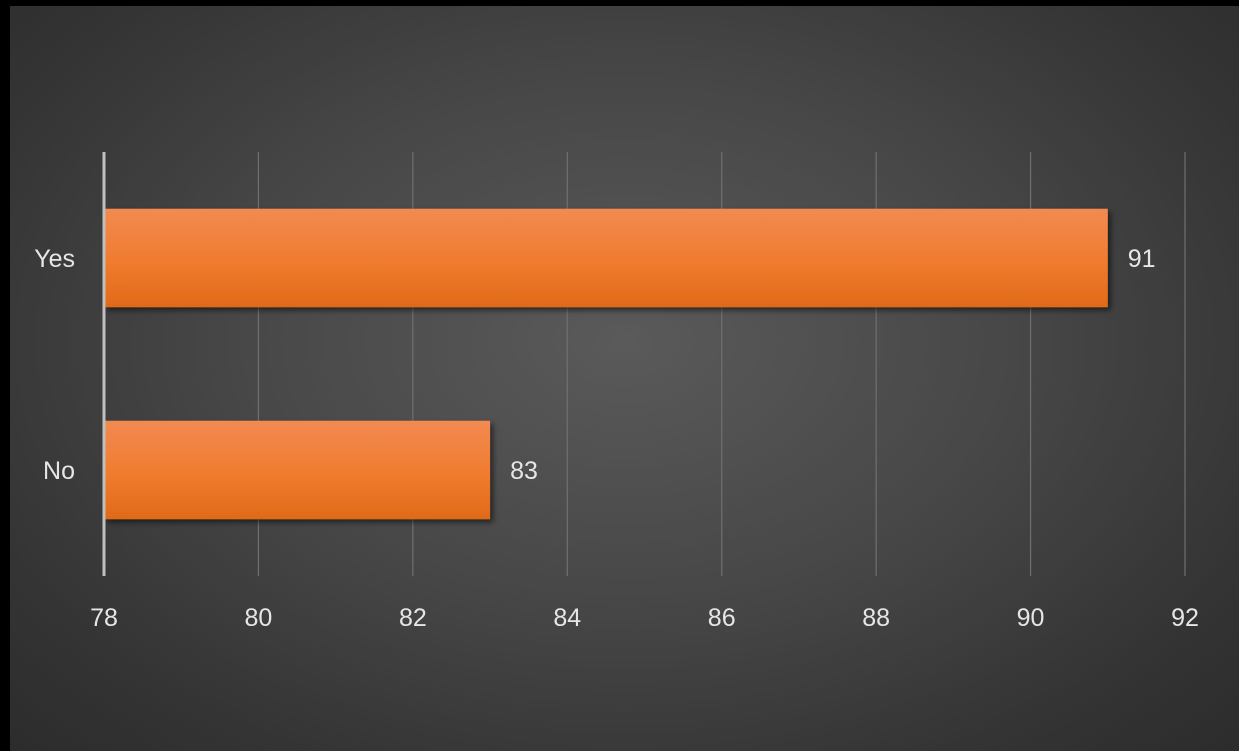 Image resolution: width=1239 pixels, height=751 pixels. What do you see at coordinates (54, 365) in the screenshot?
I see `category-labels: Yes No` at bounding box center [54, 365].